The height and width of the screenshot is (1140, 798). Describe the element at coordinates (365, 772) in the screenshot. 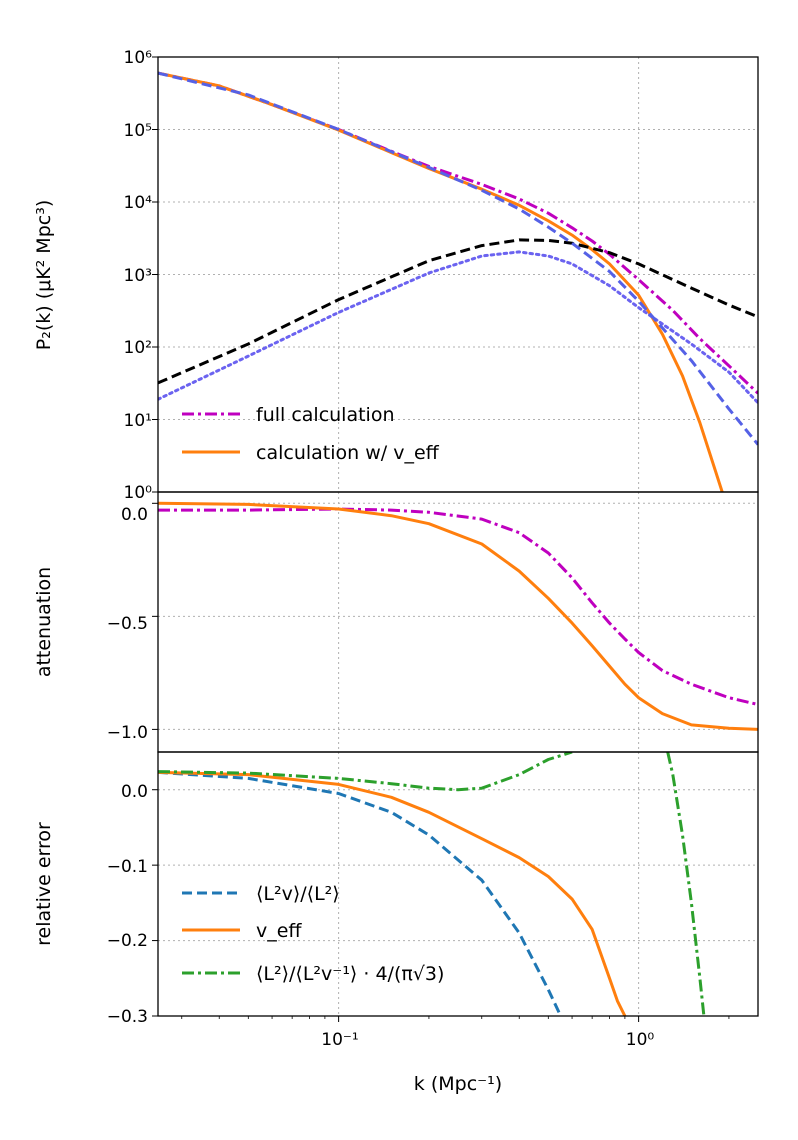

I see `bottom-series-2-line` at that location.